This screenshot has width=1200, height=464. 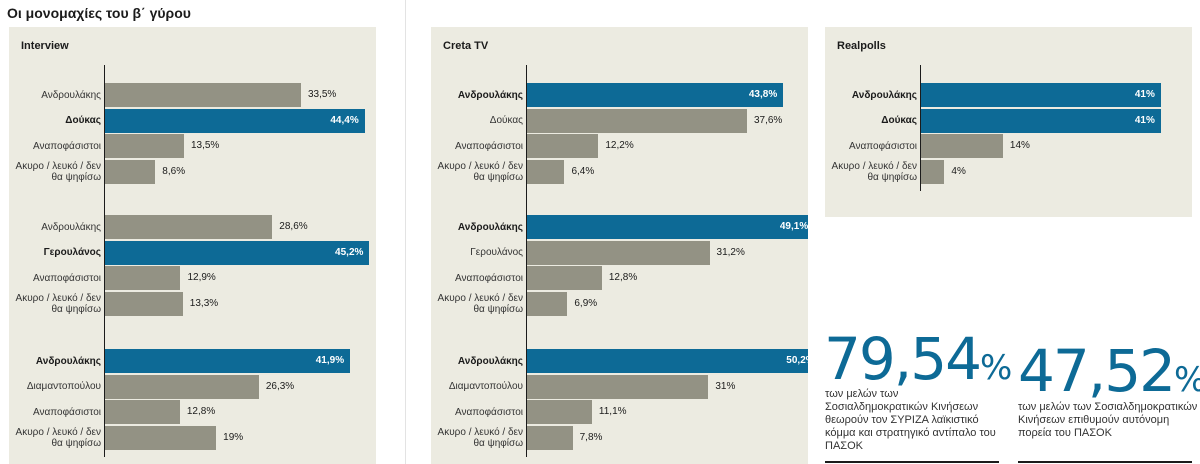 What do you see at coordinates (583, 171) in the screenshot?
I see `bar-value: 6,4%` at bounding box center [583, 171].